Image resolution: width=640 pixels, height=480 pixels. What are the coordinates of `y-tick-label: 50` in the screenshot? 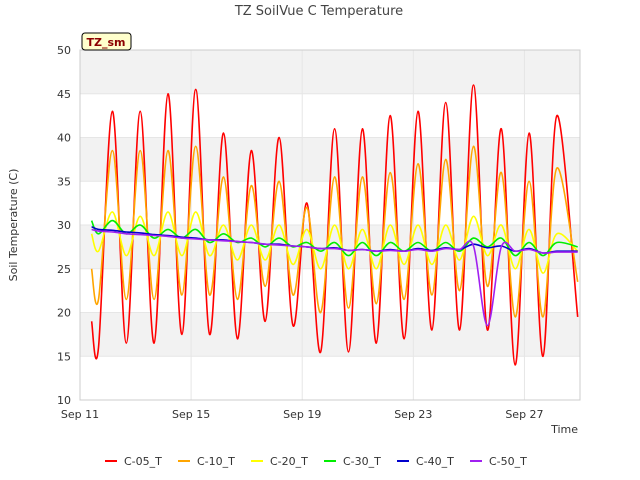 It's located at (64, 50).